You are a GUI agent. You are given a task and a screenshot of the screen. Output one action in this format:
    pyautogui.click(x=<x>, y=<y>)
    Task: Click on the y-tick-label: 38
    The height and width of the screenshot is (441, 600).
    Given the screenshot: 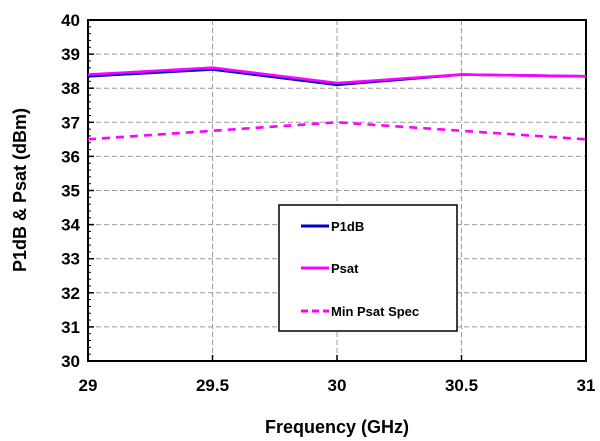 What is the action you would take?
    pyautogui.click(x=70, y=88)
    